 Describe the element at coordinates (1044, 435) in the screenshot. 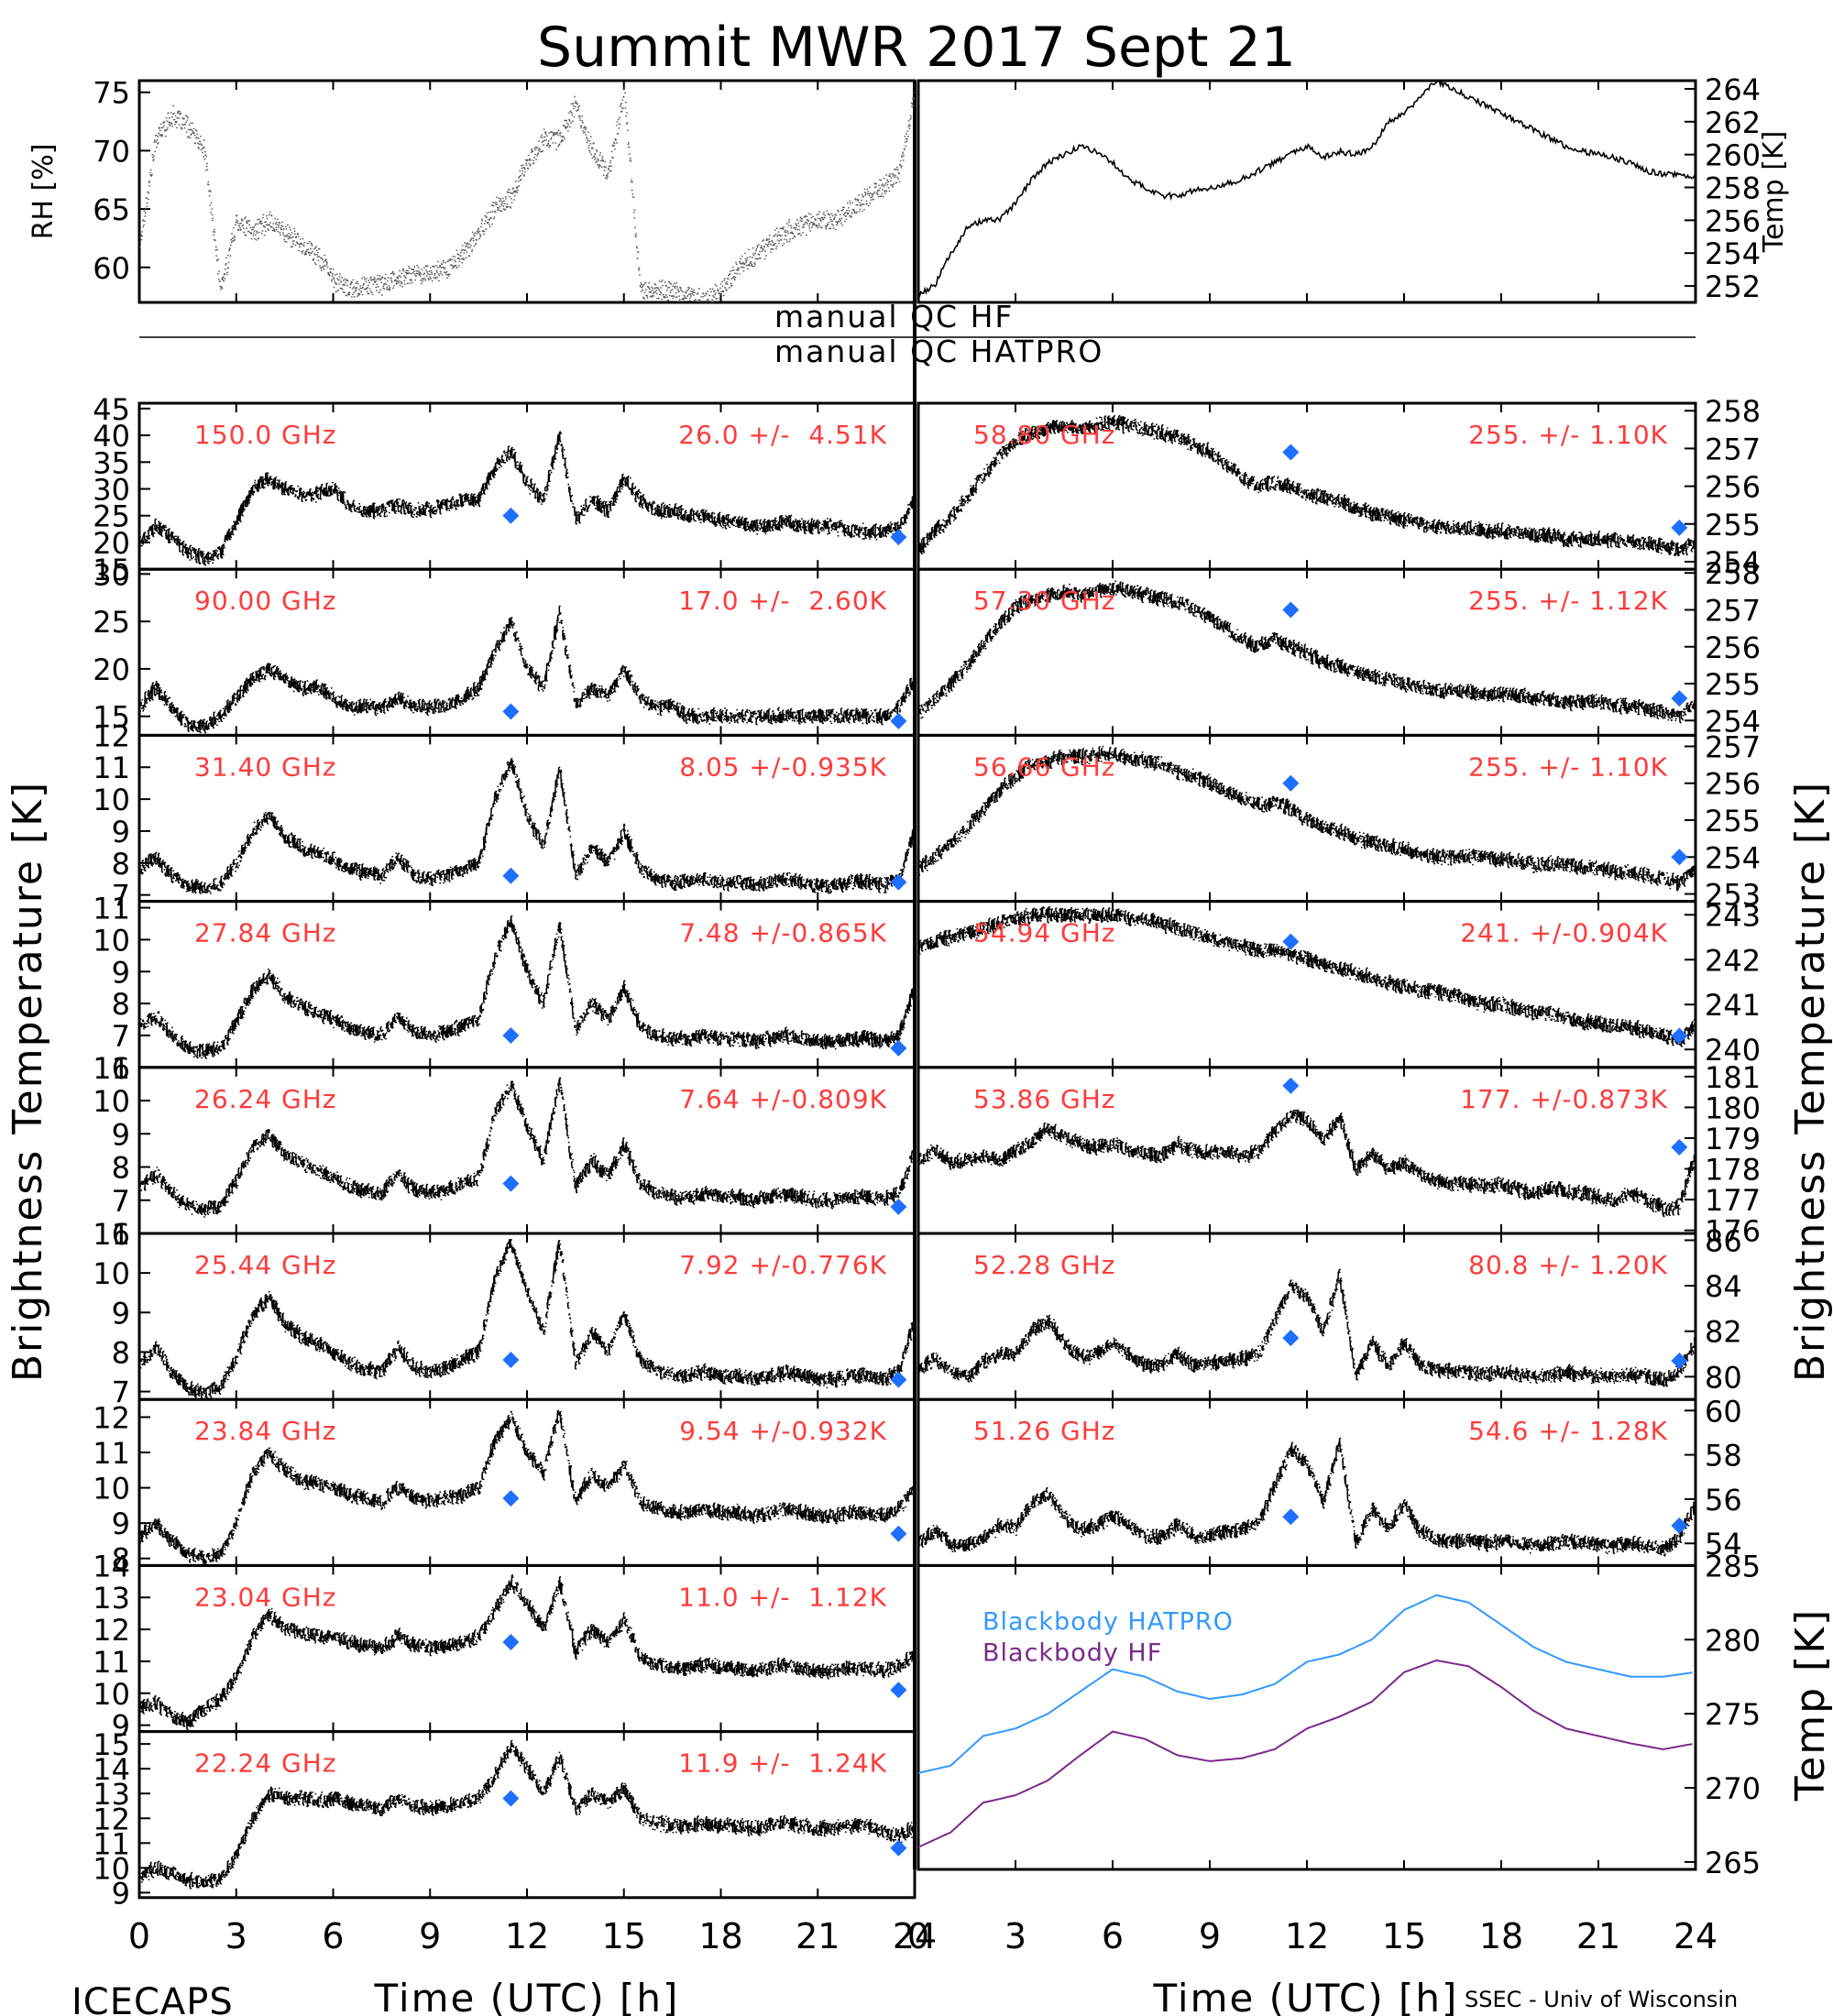

I see `channel-label: 58.80 GHz` at that location.